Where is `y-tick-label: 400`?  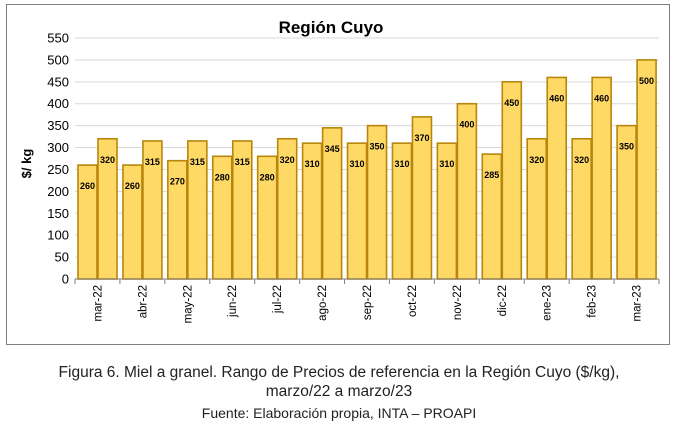 y-tick-label: 400 is located at coordinates (58, 103).